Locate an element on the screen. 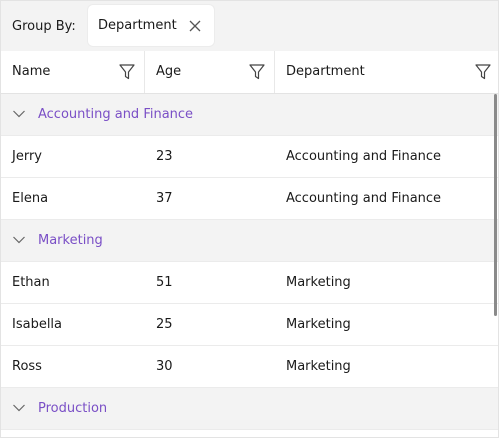 The height and width of the screenshot is (438, 499). group-row-production: Production is located at coordinates (249, 409).